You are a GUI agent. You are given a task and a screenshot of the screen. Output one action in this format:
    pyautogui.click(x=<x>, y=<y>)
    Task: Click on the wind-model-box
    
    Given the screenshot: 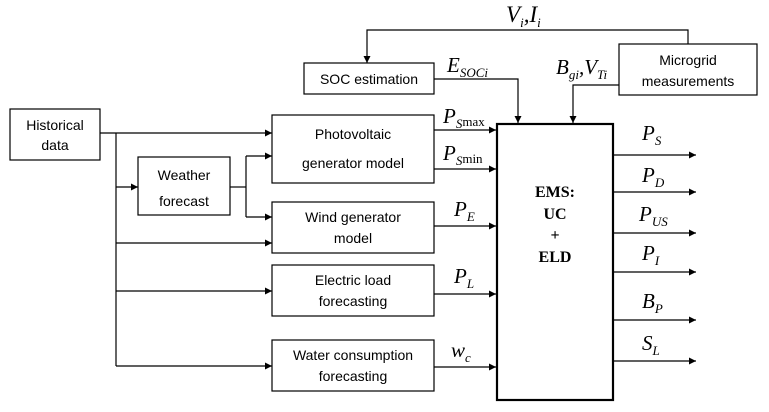 What is the action you would take?
    pyautogui.click(x=353, y=227)
    